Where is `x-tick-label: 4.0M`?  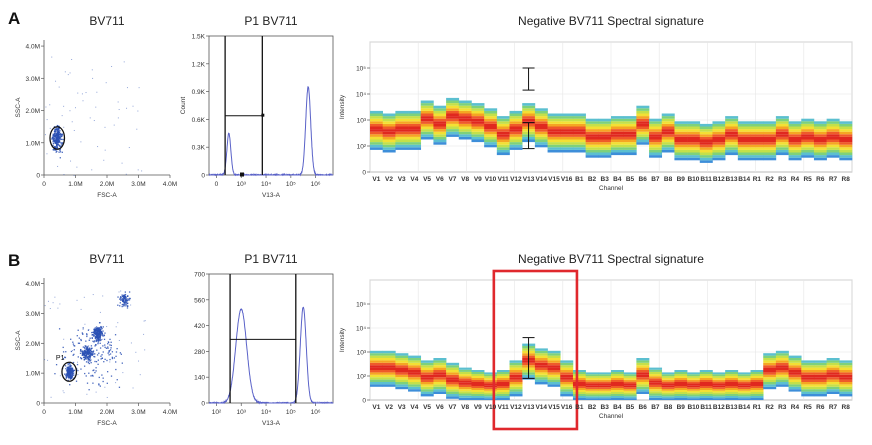
x-tick-label: 4.0M is located at coordinates (170, 412).